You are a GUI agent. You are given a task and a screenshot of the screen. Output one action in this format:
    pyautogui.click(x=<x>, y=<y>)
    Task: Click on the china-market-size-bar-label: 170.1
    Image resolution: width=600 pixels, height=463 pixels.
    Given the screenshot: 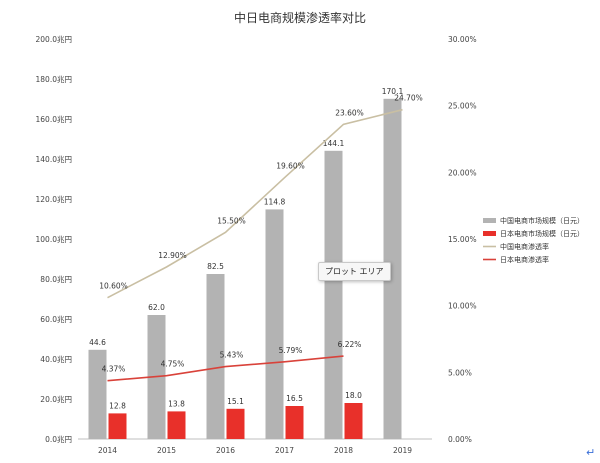 What is the action you would take?
    pyautogui.click(x=393, y=91)
    